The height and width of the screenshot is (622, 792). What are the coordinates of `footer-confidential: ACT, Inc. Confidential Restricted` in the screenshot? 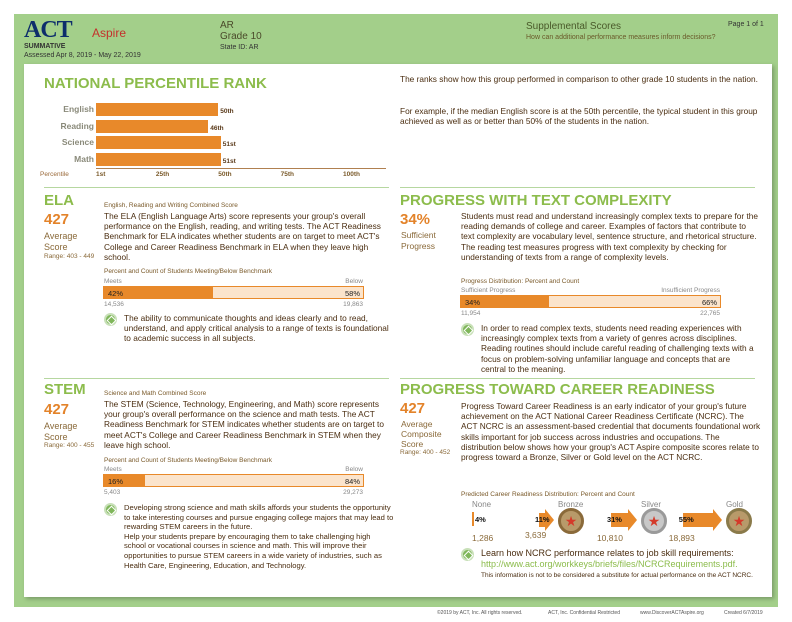 It's located at (584, 613).